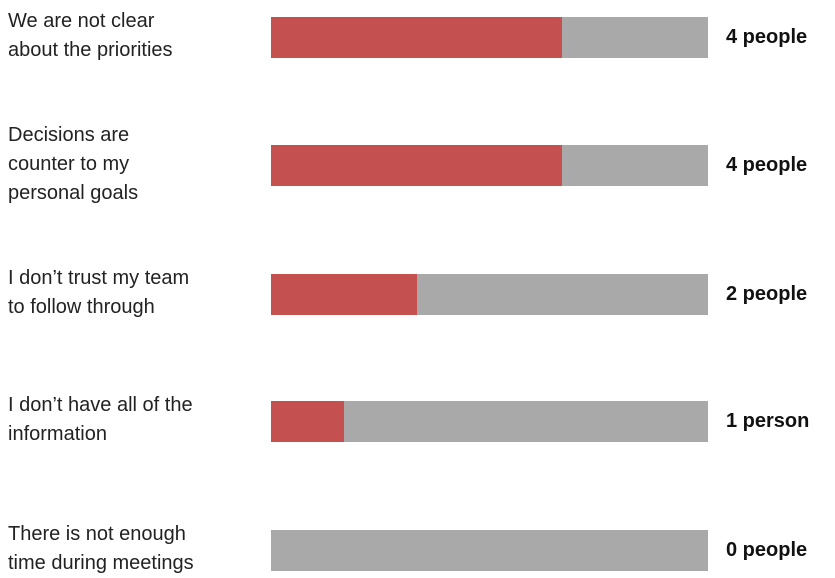 The width and height of the screenshot is (835, 578). I want to click on category-label-line: counter to my, so click(130, 164).